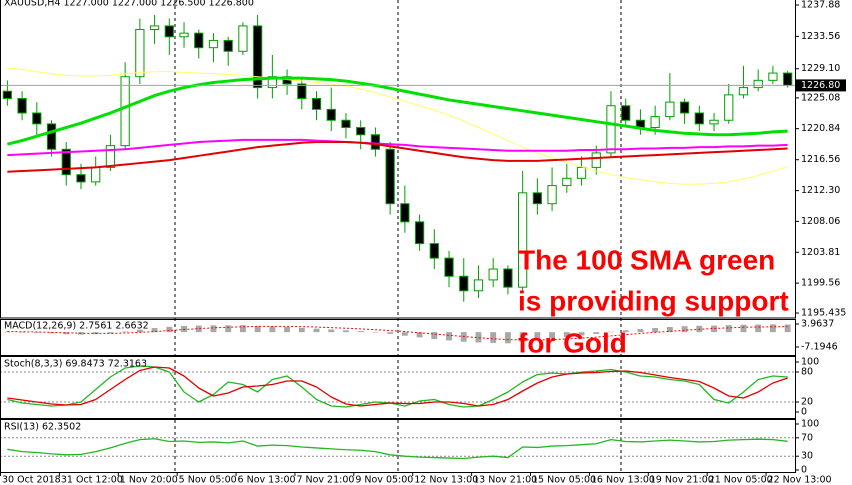 Image resolution: width=852 pixels, height=485 pixels. I want to click on x-tick-label: 13 Nov 21:00, so click(505, 480).